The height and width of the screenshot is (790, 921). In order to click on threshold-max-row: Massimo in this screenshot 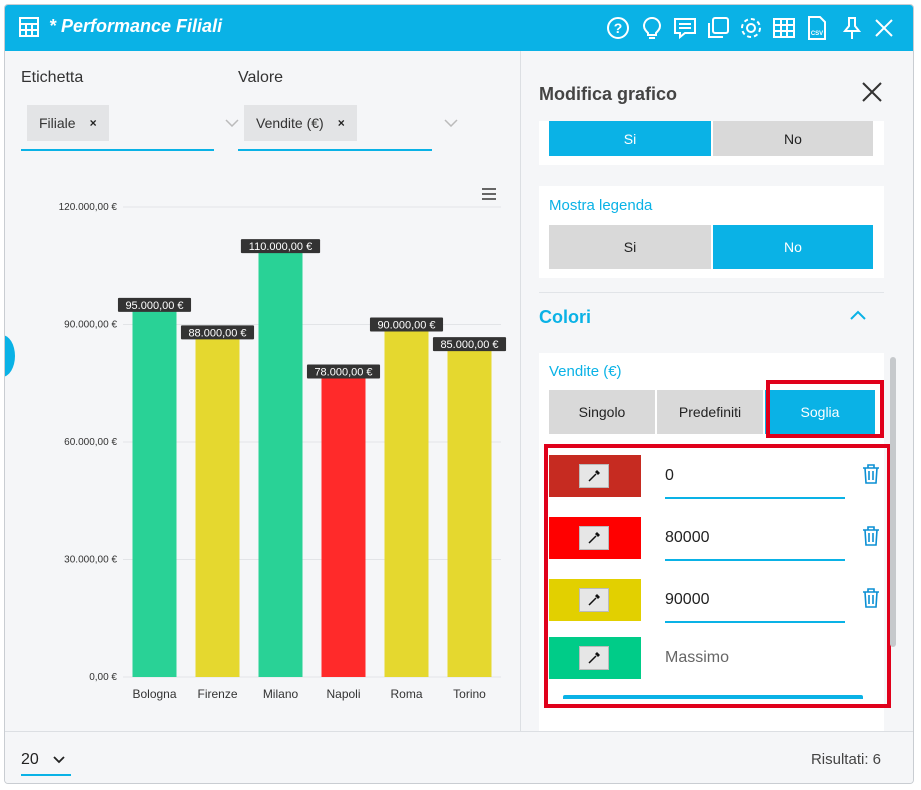, I will do `click(716, 659)`.